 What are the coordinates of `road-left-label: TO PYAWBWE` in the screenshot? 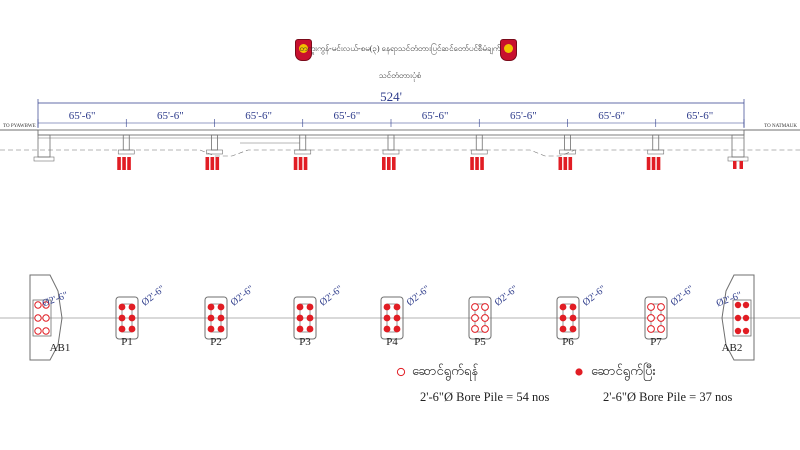 It's located at (19, 126).